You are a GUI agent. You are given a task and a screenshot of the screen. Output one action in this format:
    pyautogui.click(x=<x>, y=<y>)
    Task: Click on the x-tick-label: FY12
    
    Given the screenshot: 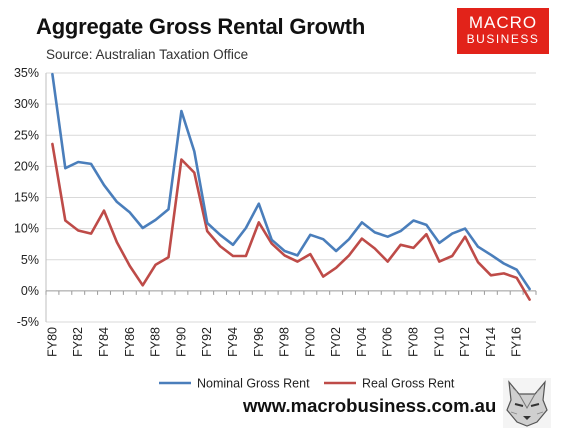 What is the action you would take?
    pyautogui.click(x=465, y=342)
    